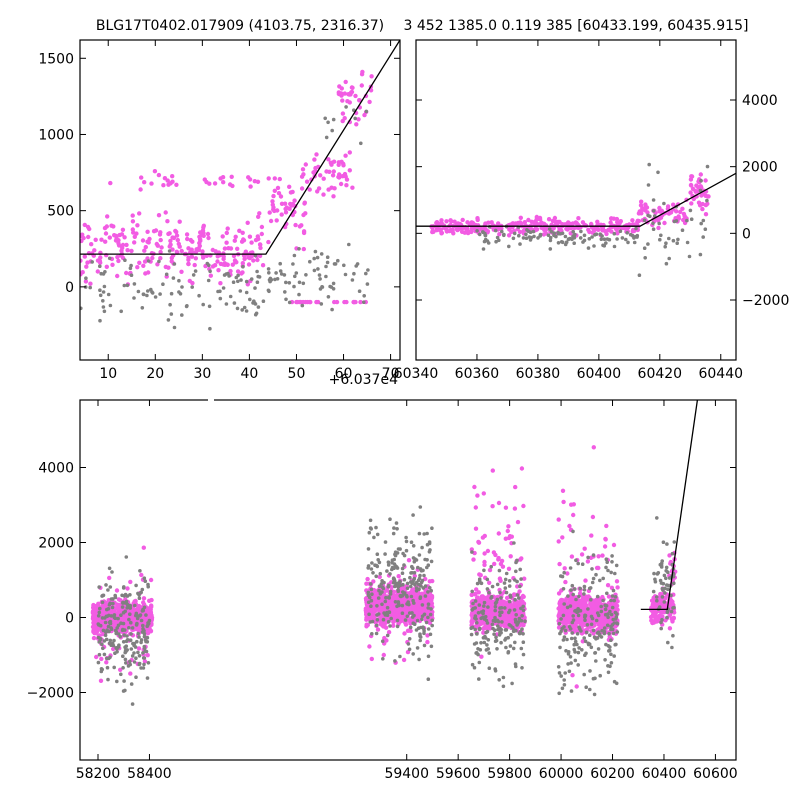 The image size is (800, 800). I want to click on x-tick-label: 60440, so click(720, 374).